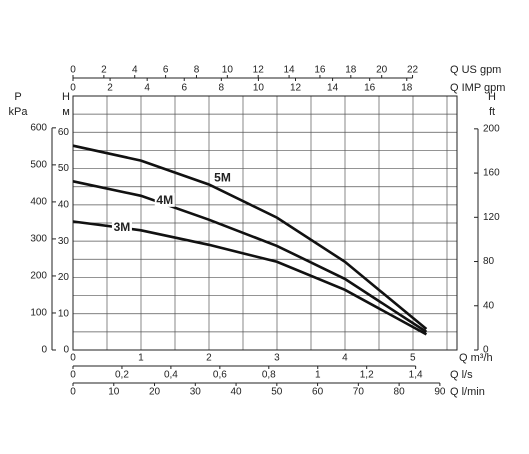 Image resolution: width=529 pixels, height=454 pixels. Describe the element at coordinates (492, 97) in the screenshot. I see `axis-label: H` at that location.